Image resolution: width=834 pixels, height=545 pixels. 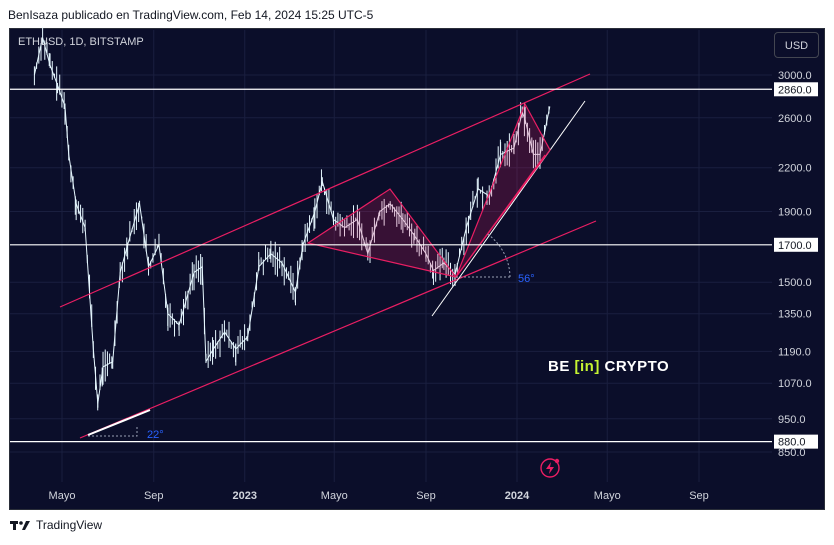 I want to click on y-tick-label: 1900.0, so click(x=795, y=213).